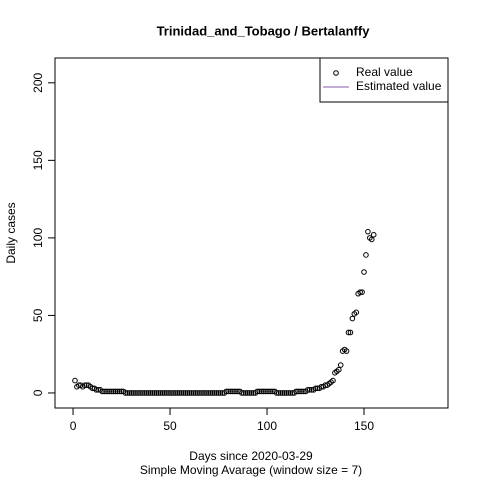  Describe the element at coordinates (384, 80) in the screenshot. I see `legend-box` at that location.